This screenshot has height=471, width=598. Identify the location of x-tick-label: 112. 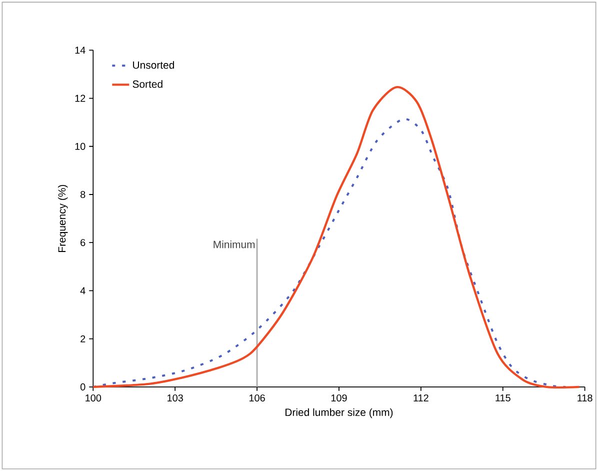
(421, 398).